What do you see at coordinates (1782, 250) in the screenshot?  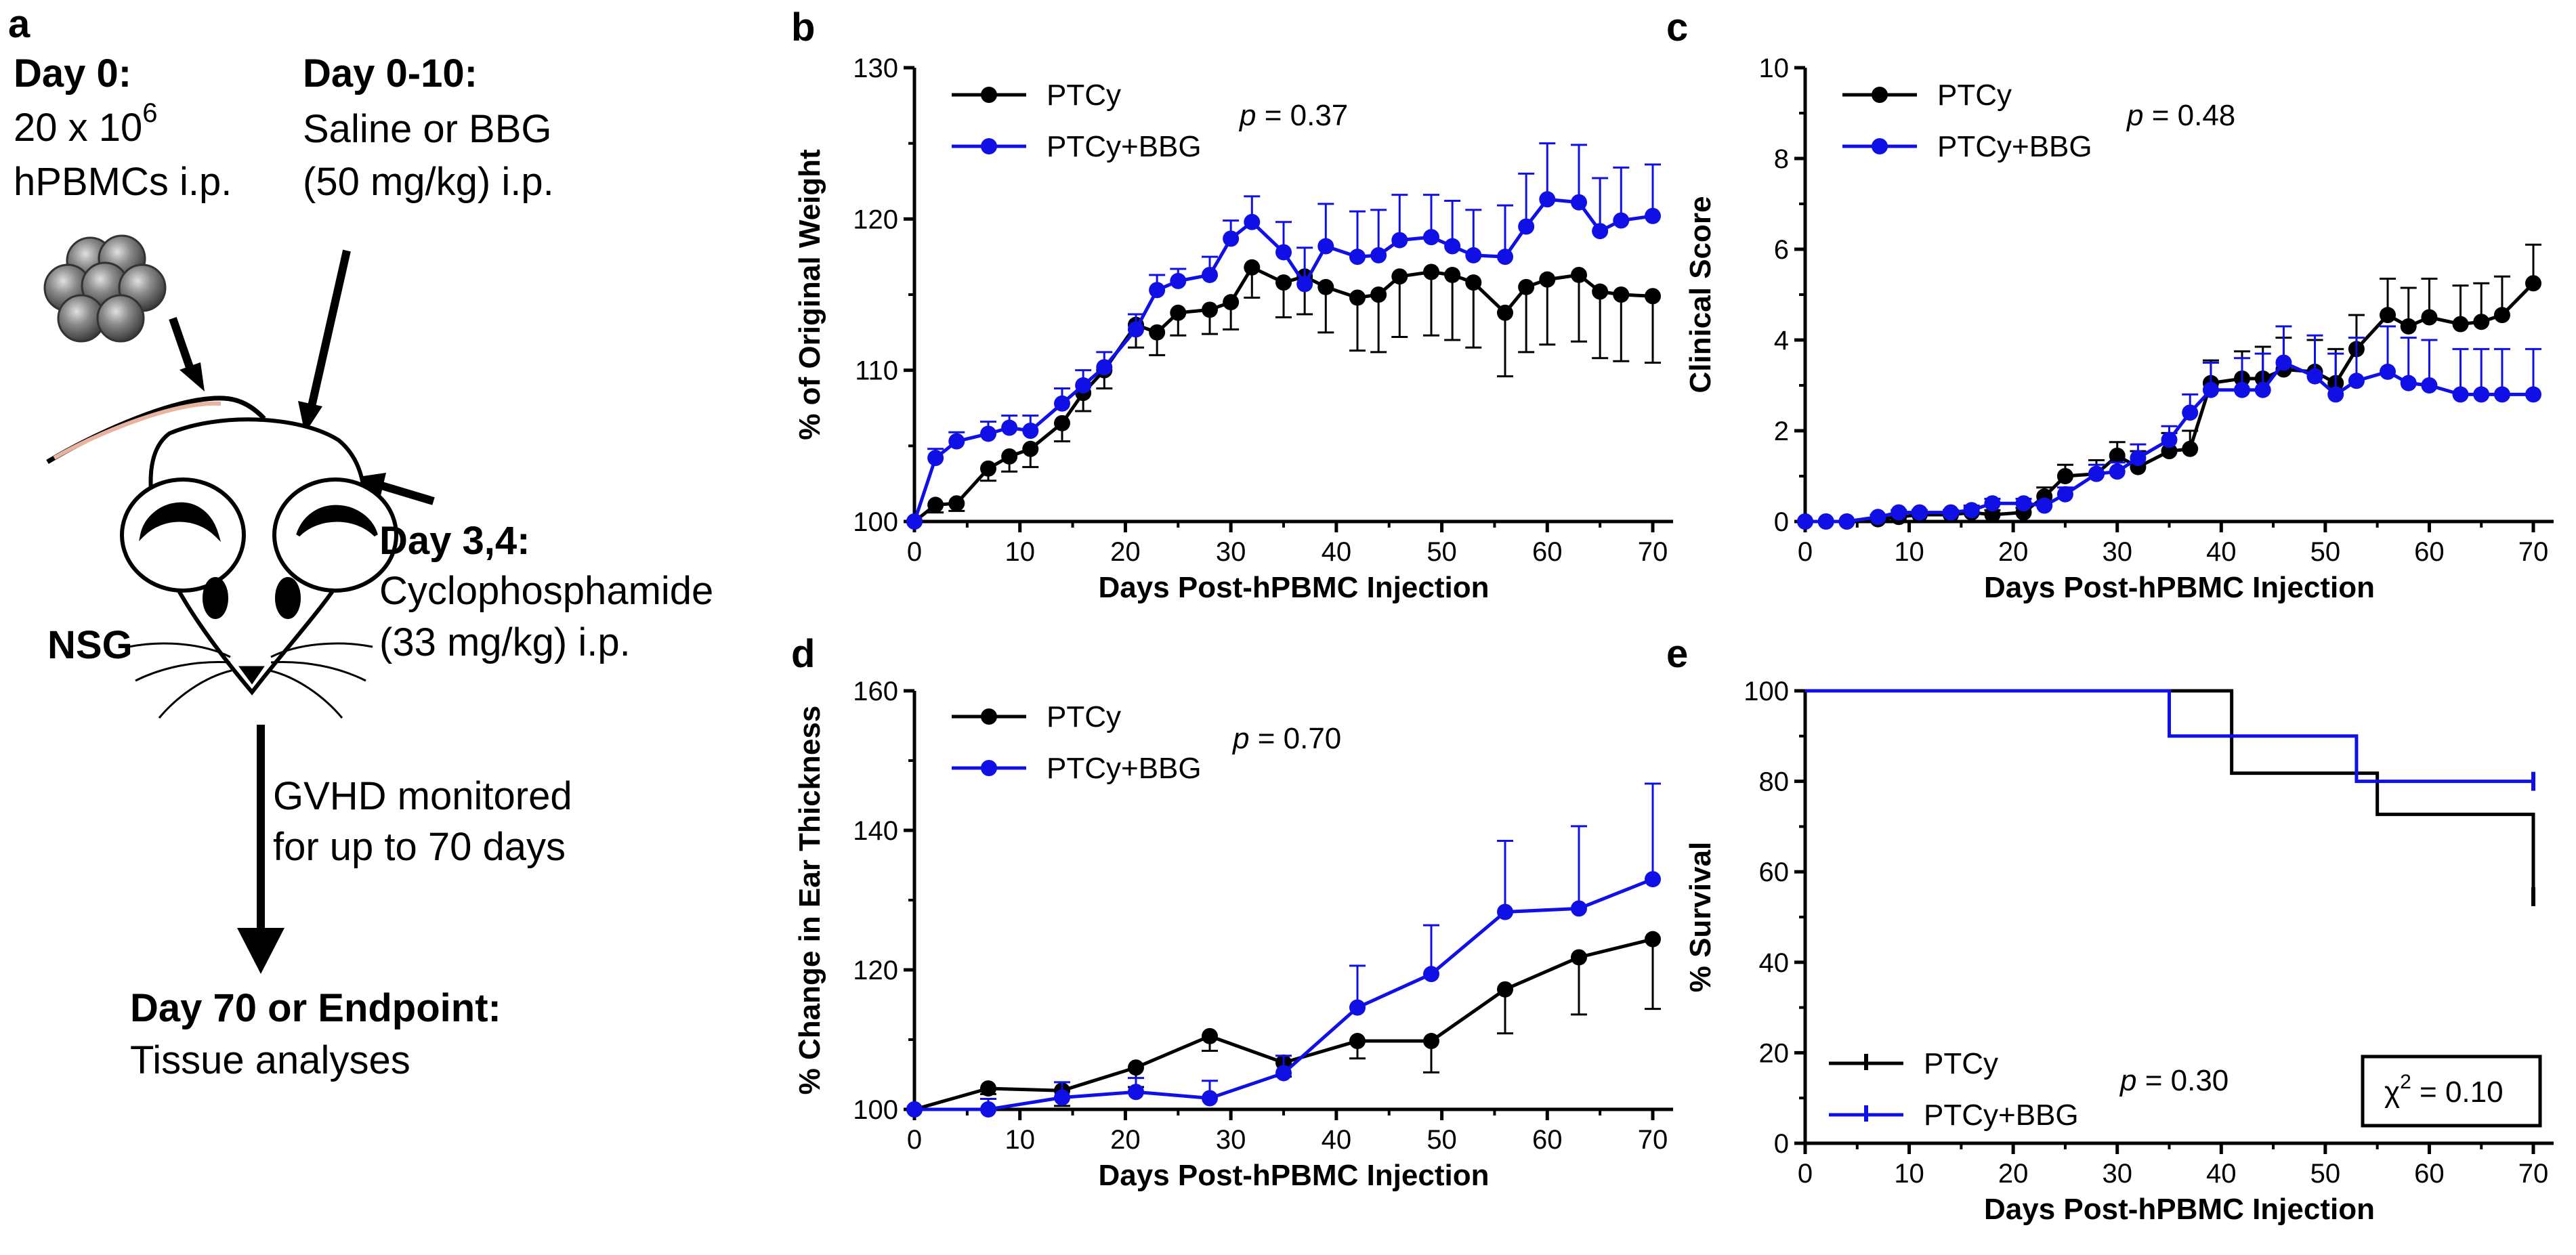 I see `y-tick-label: 6` at bounding box center [1782, 250].